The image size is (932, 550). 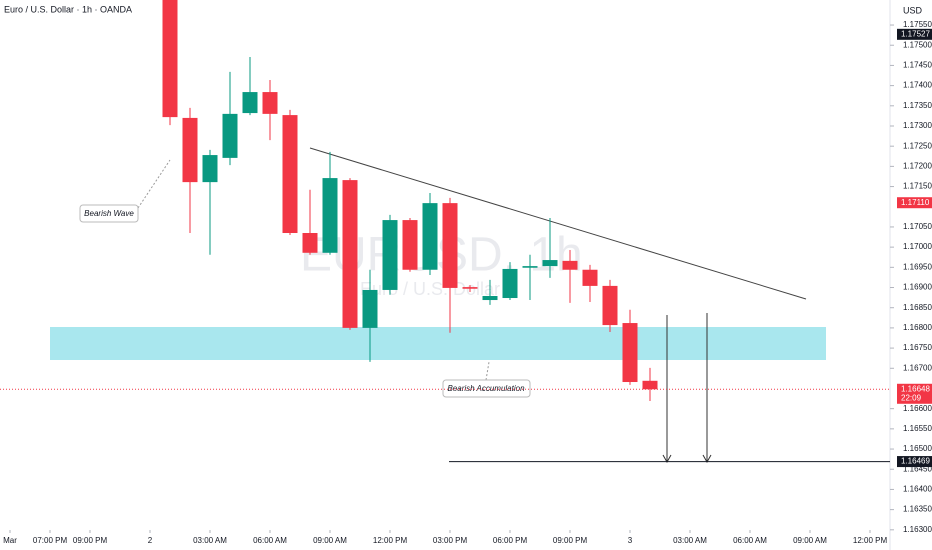 I want to click on y-tick-label: 1.16700, so click(x=917, y=367).